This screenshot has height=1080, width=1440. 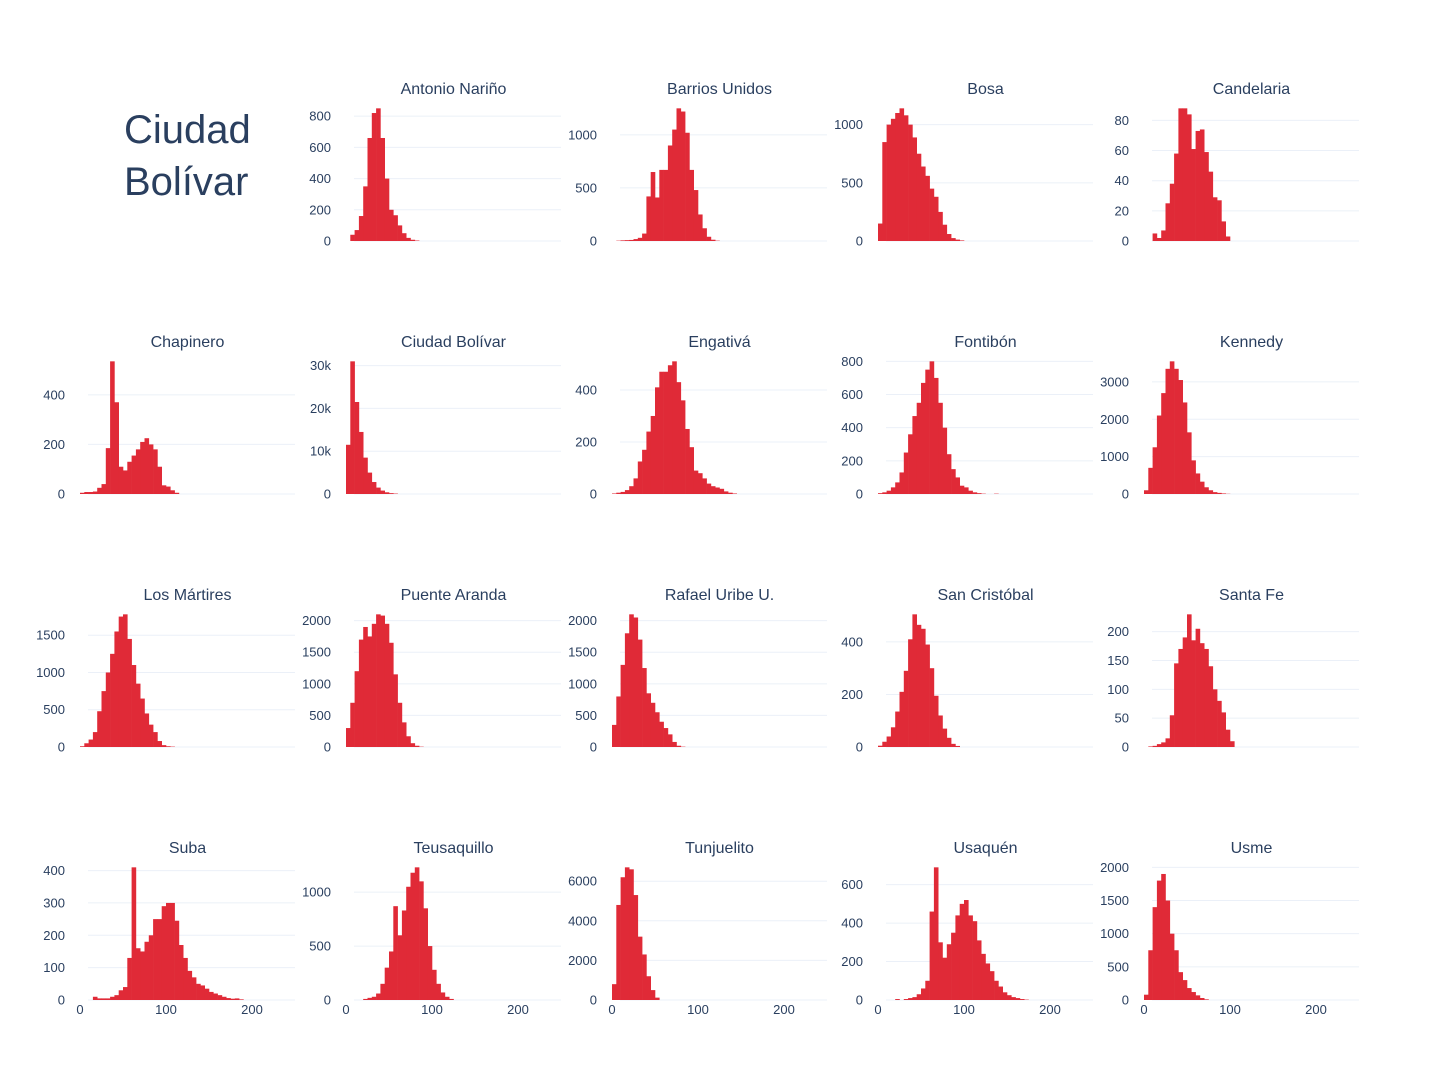 I want to click on subplot-suba: 0 100 200 300 400 0 100 200 Suba, so click(x=169, y=928).